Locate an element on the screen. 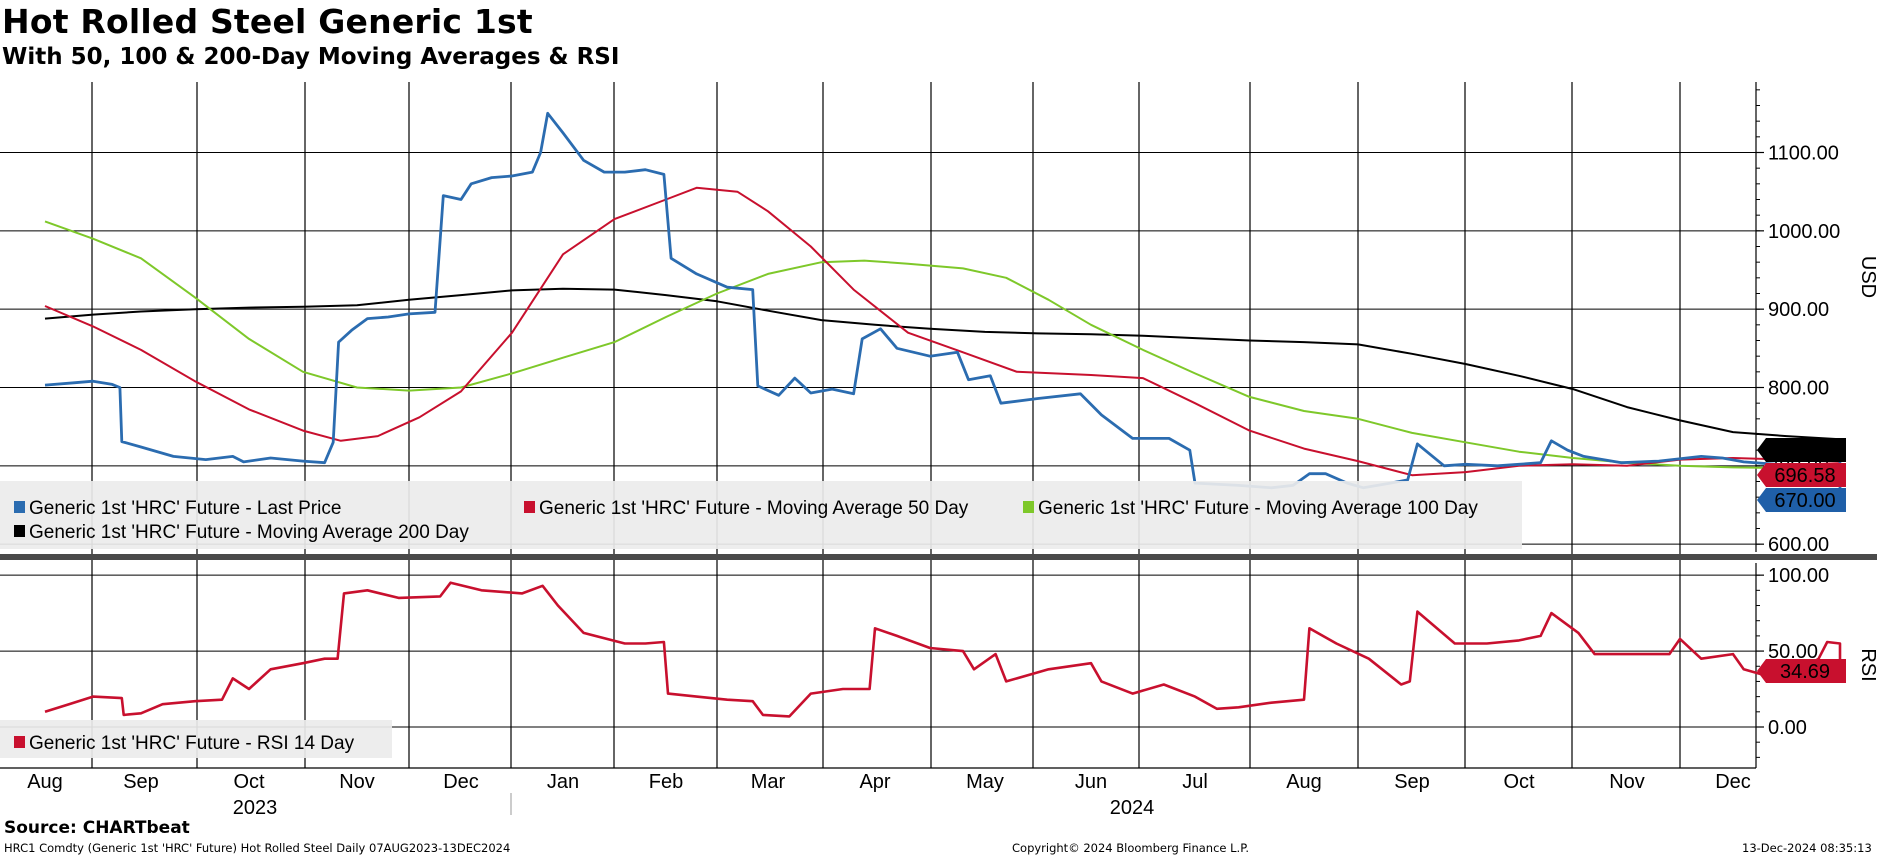 This screenshot has height=859, width=1877. x-month-label: Feb is located at coordinates (666, 782).